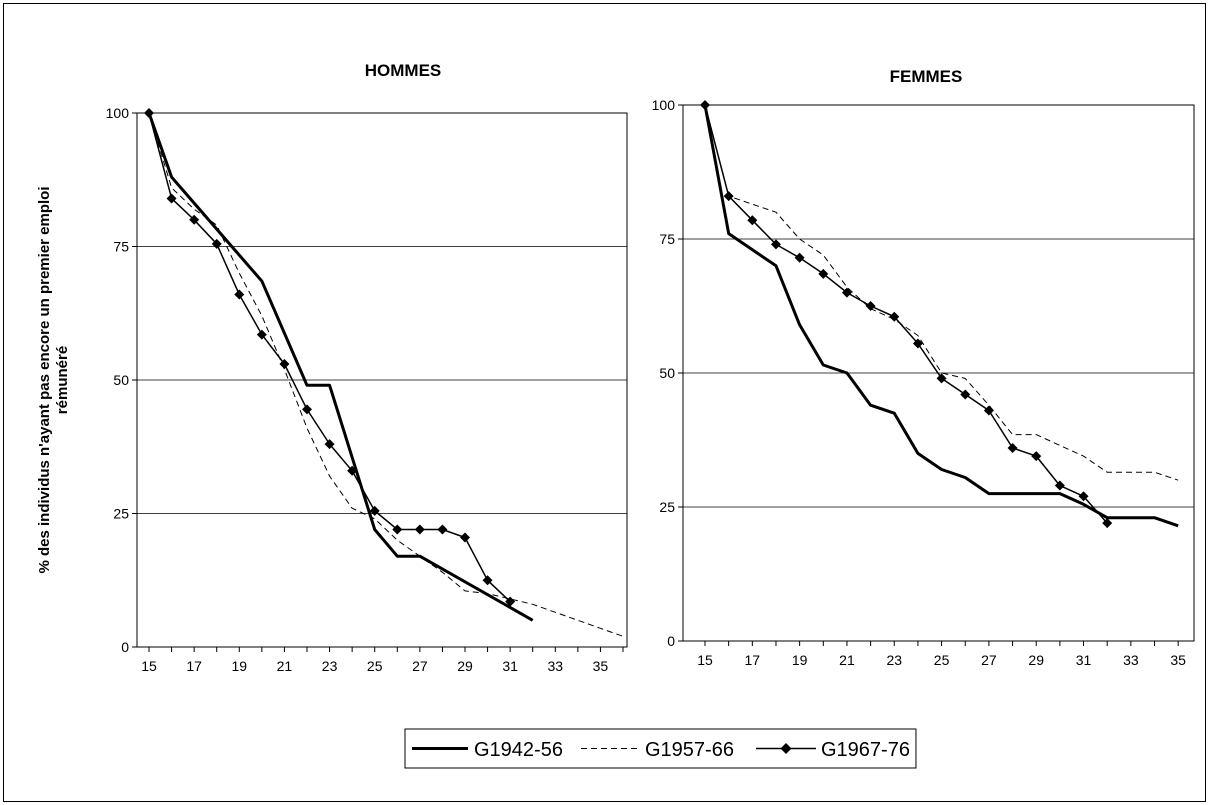 This screenshot has height=805, width=1209. I want to click on legend-label-g1957-66: G1957-66, so click(689, 750).